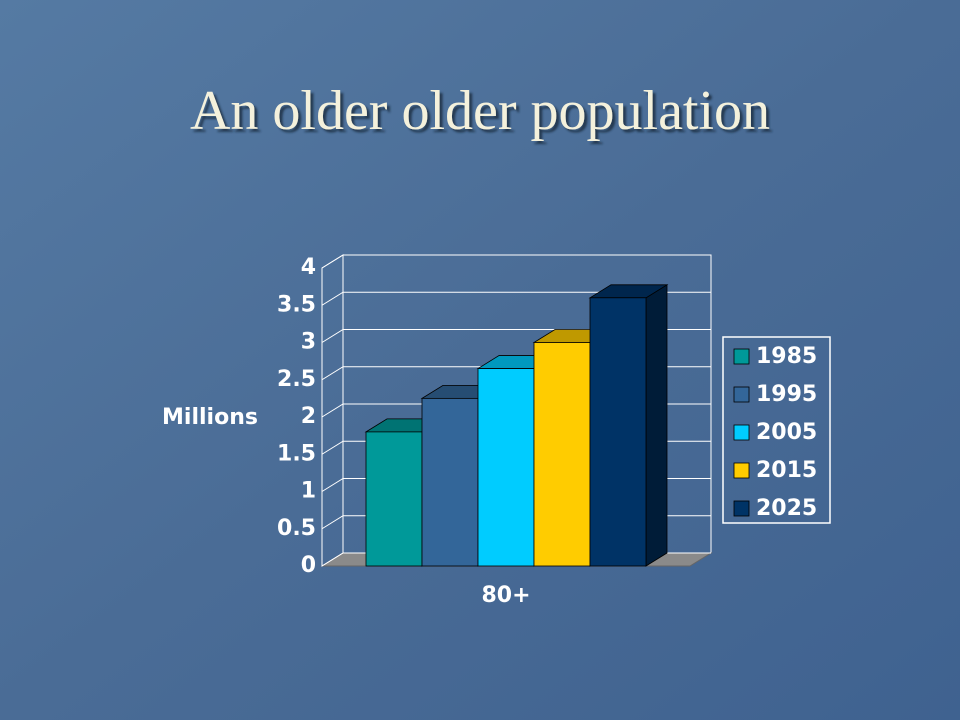 The height and width of the screenshot is (720, 960). I want to click on legend-box, so click(776, 430).